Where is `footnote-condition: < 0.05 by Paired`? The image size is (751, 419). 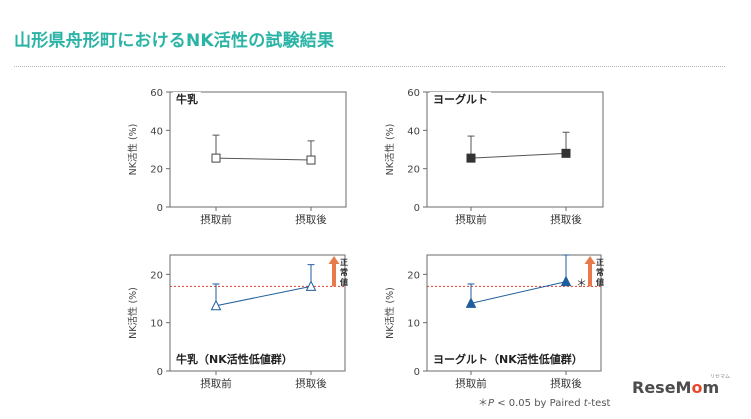
footnote-condition: < 0.05 by Paired is located at coordinates (539, 403).